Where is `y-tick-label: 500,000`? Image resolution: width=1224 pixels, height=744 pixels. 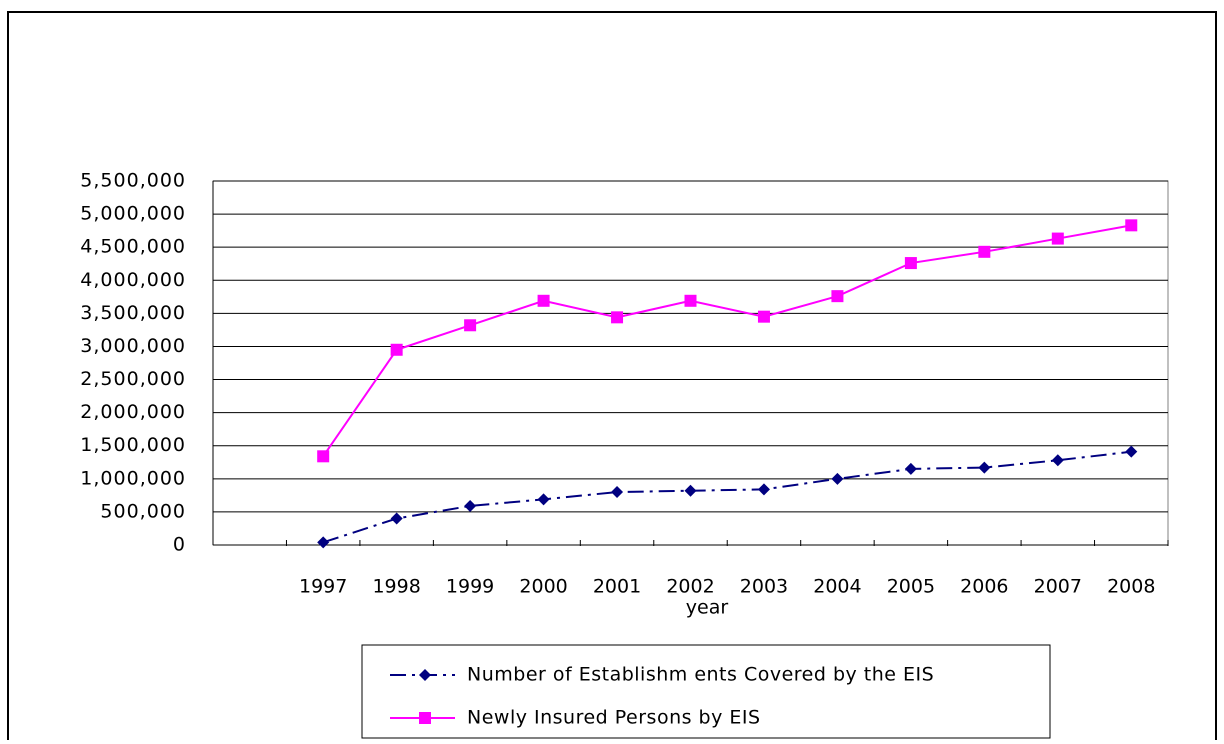 y-tick-label: 500,000 is located at coordinates (143, 511).